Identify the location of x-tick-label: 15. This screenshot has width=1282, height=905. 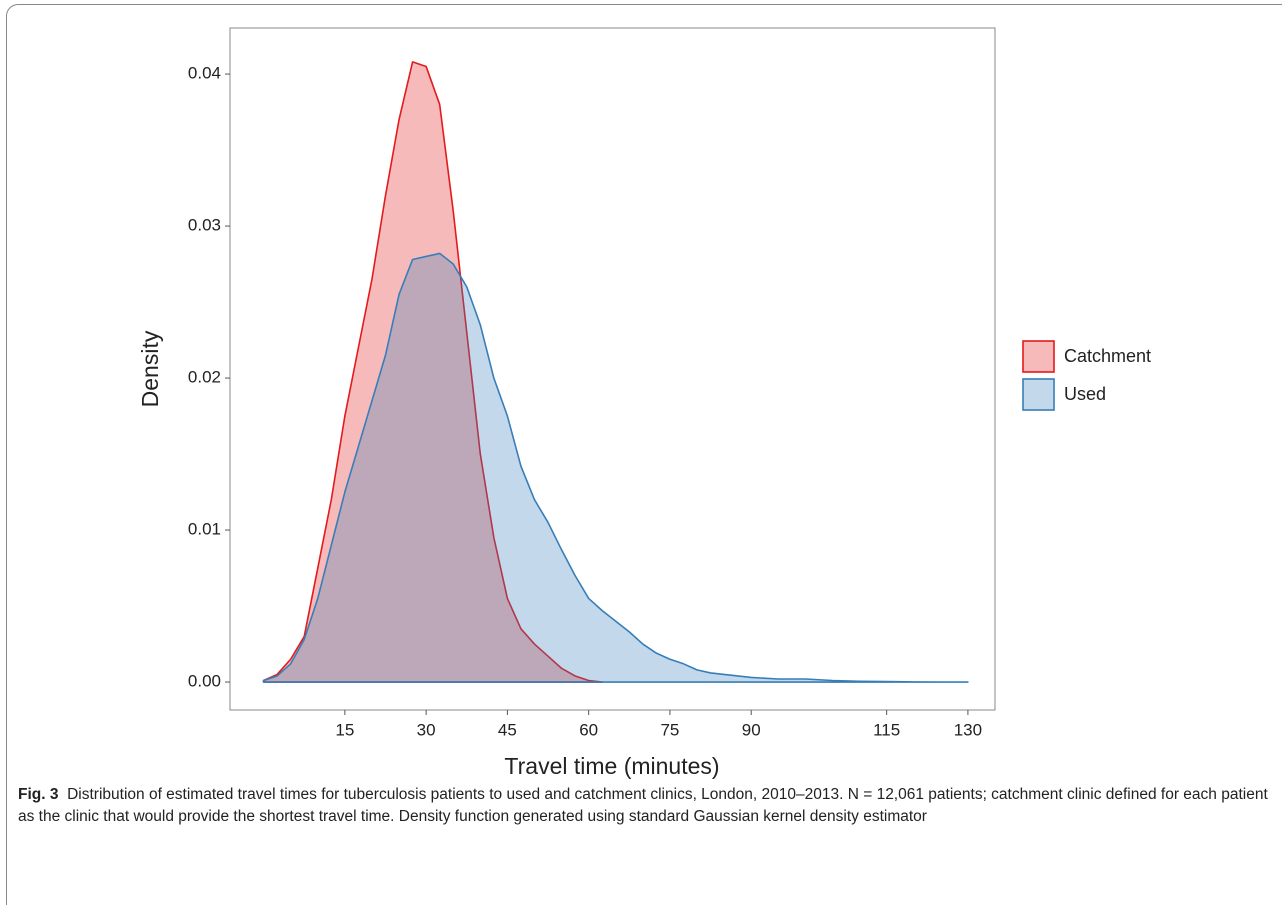
(344, 729).